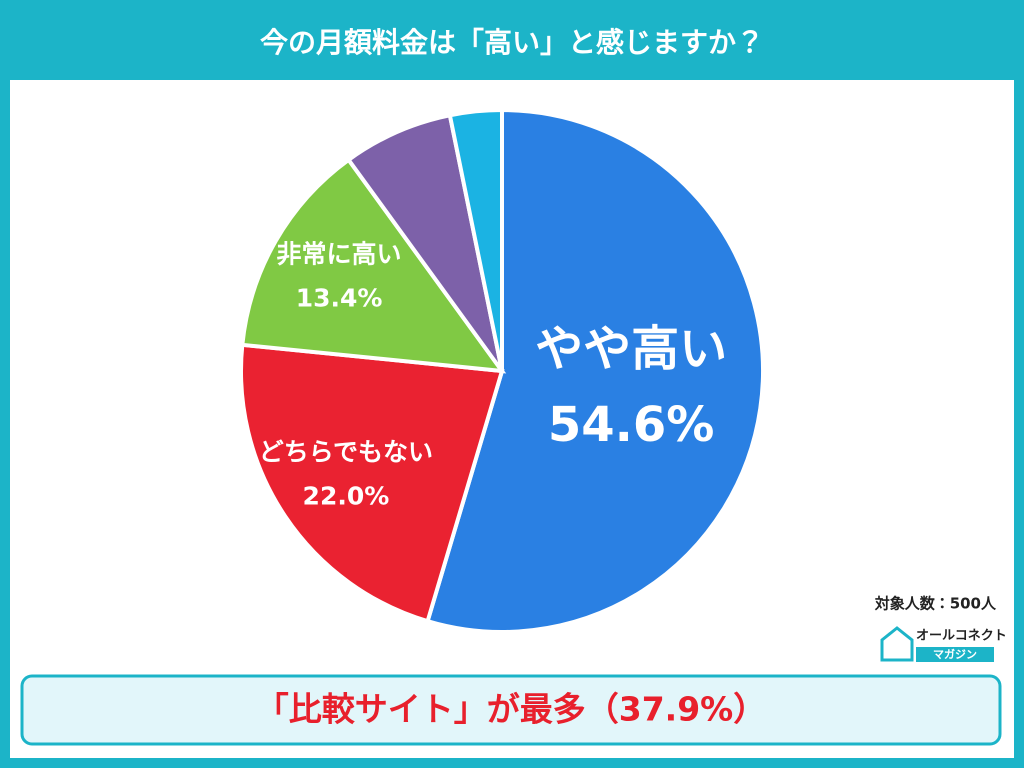 The height and width of the screenshot is (772, 1024). What do you see at coordinates (512, 42) in the screenshot?
I see `chart-title: 今の月額料金は「高い」と感じますか？` at bounding box center [512, 42].